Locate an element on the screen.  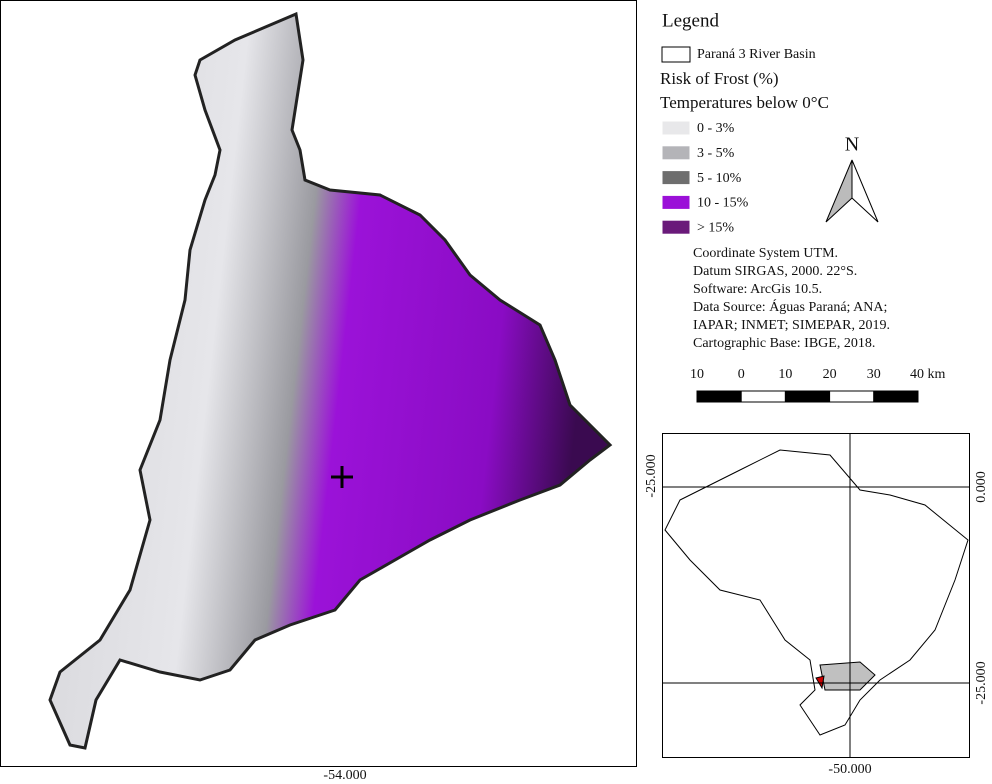
inset-frame is located at coordinates (816, 595).